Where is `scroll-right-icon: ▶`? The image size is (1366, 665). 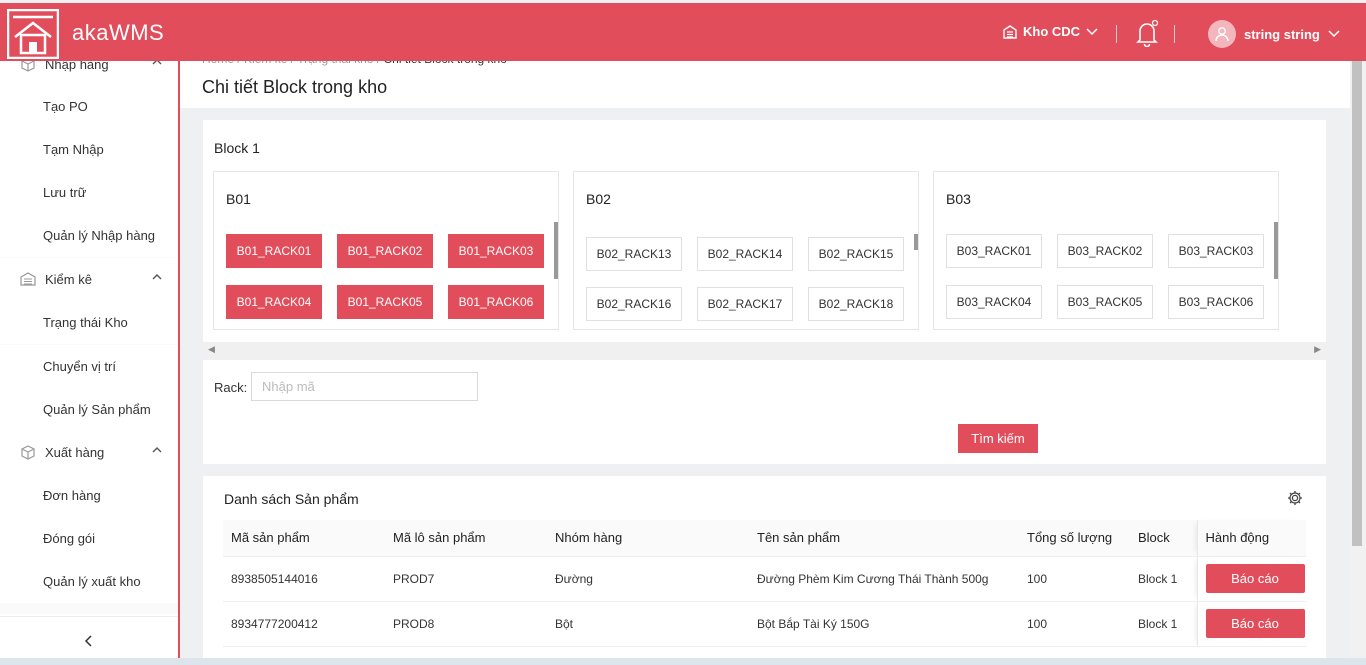 scroll-right-icon: ▶ is located at coordinates (1317, 349).